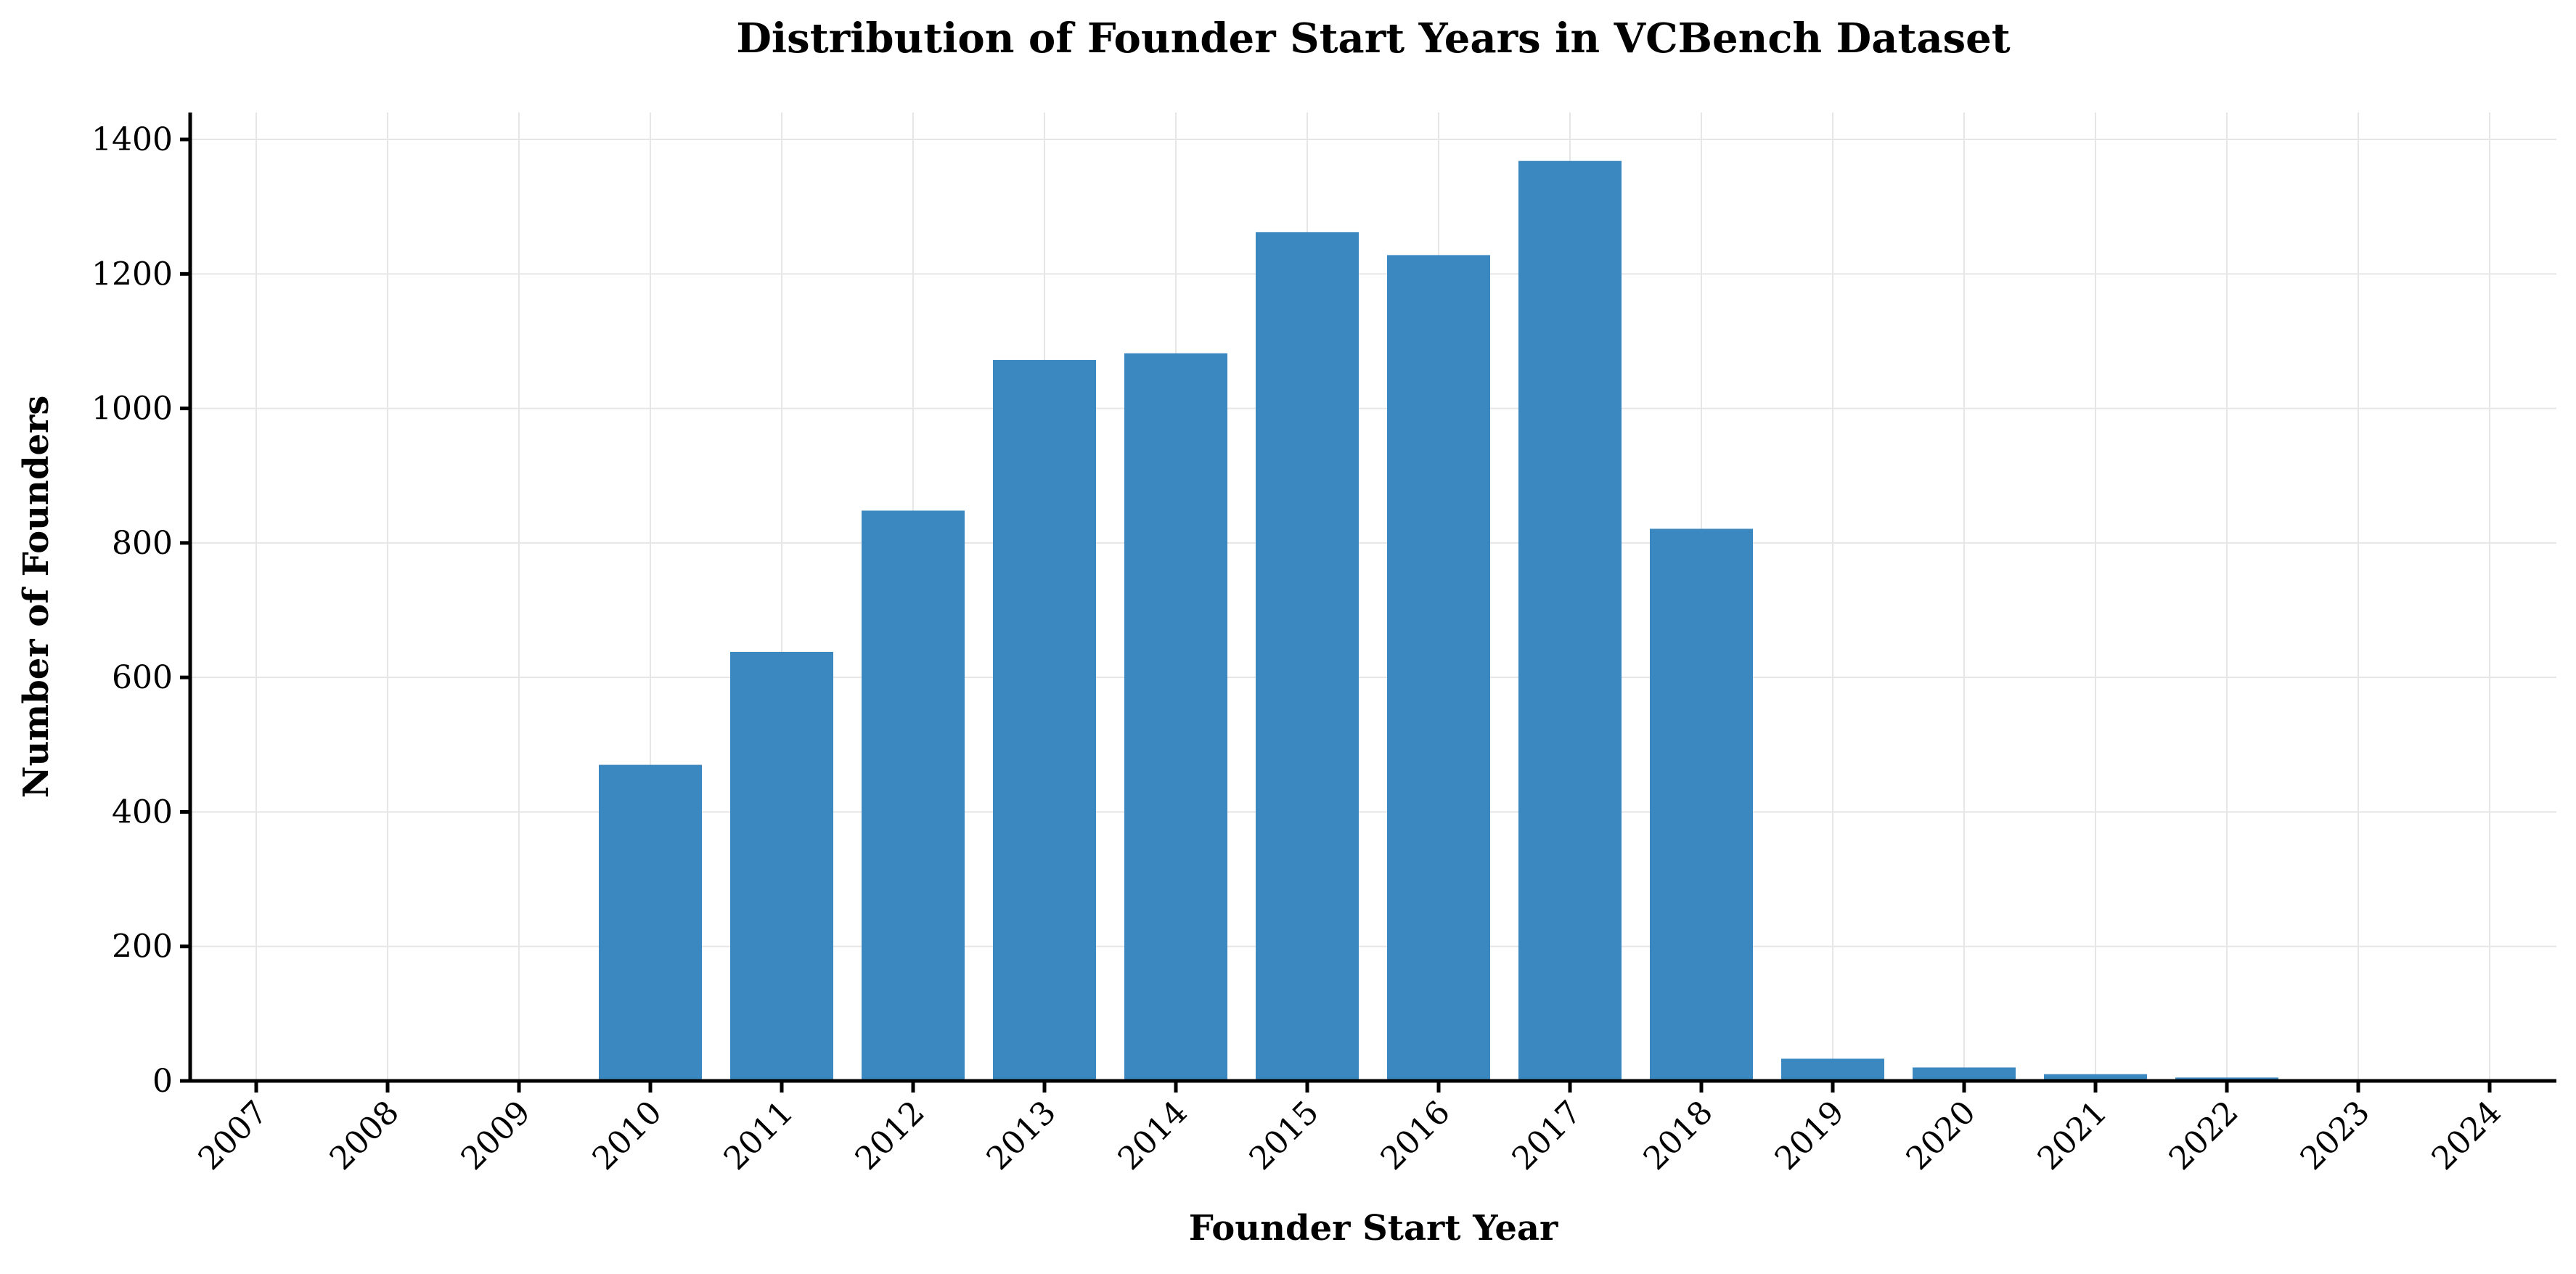  I want to click on bar-2012, so click(914, 796).